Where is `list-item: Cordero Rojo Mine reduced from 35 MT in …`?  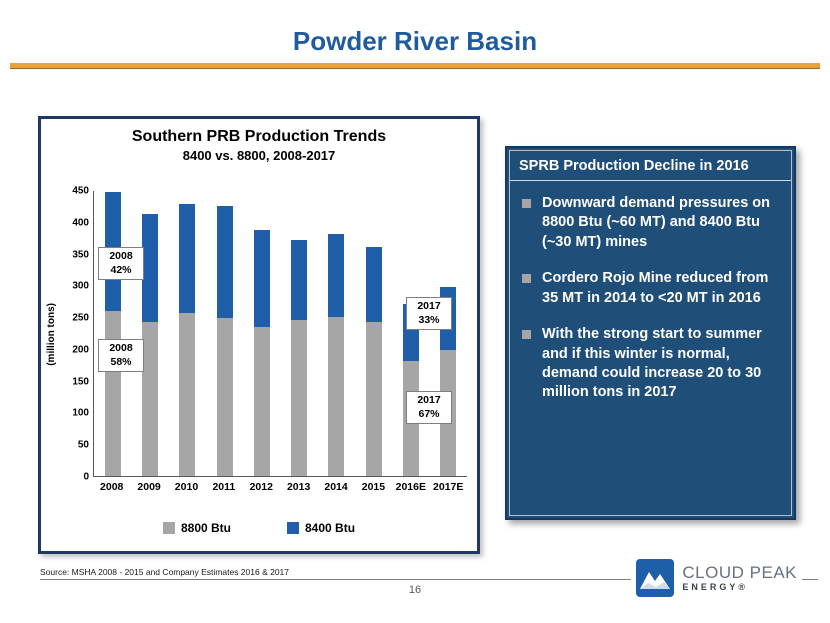
list-item: Cordero Rojo Mine reduced from 35 MT in … is located at coordinates (648, 288).